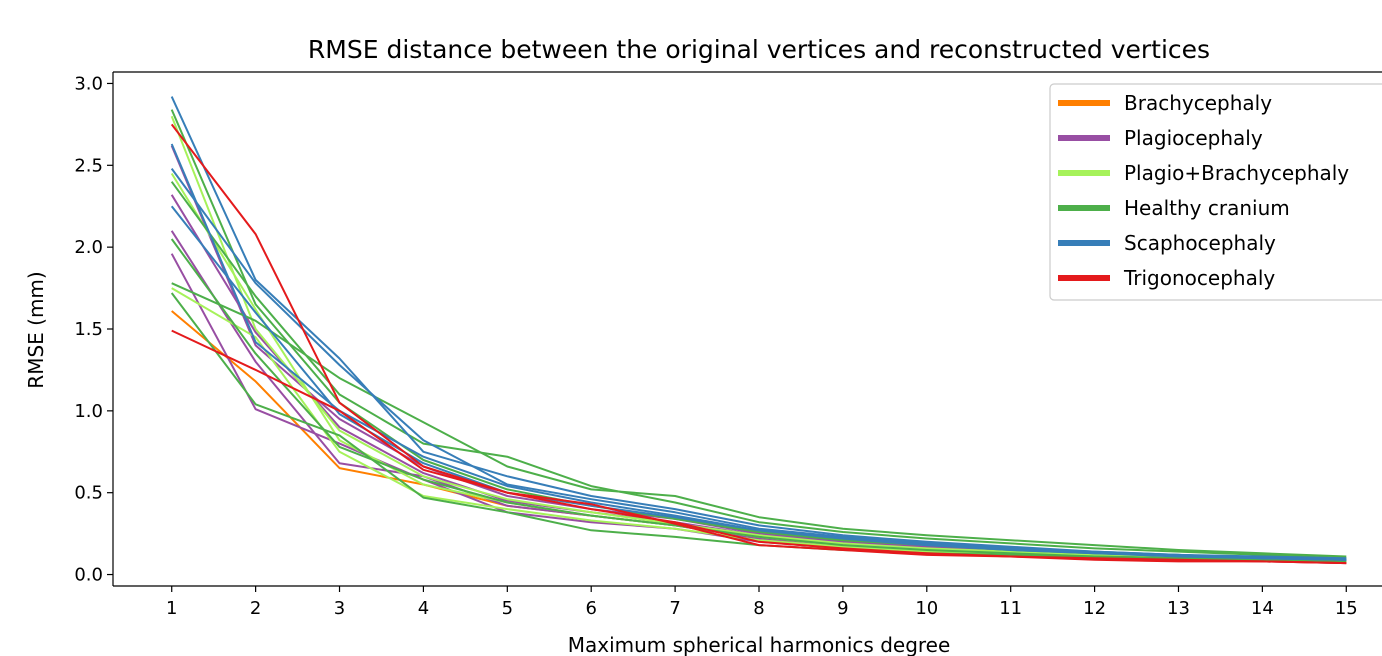  What do you see at coordinates (758, 608) in the screenshot?
I see `x-tick-label: 8` at bounding box center [758, 608].